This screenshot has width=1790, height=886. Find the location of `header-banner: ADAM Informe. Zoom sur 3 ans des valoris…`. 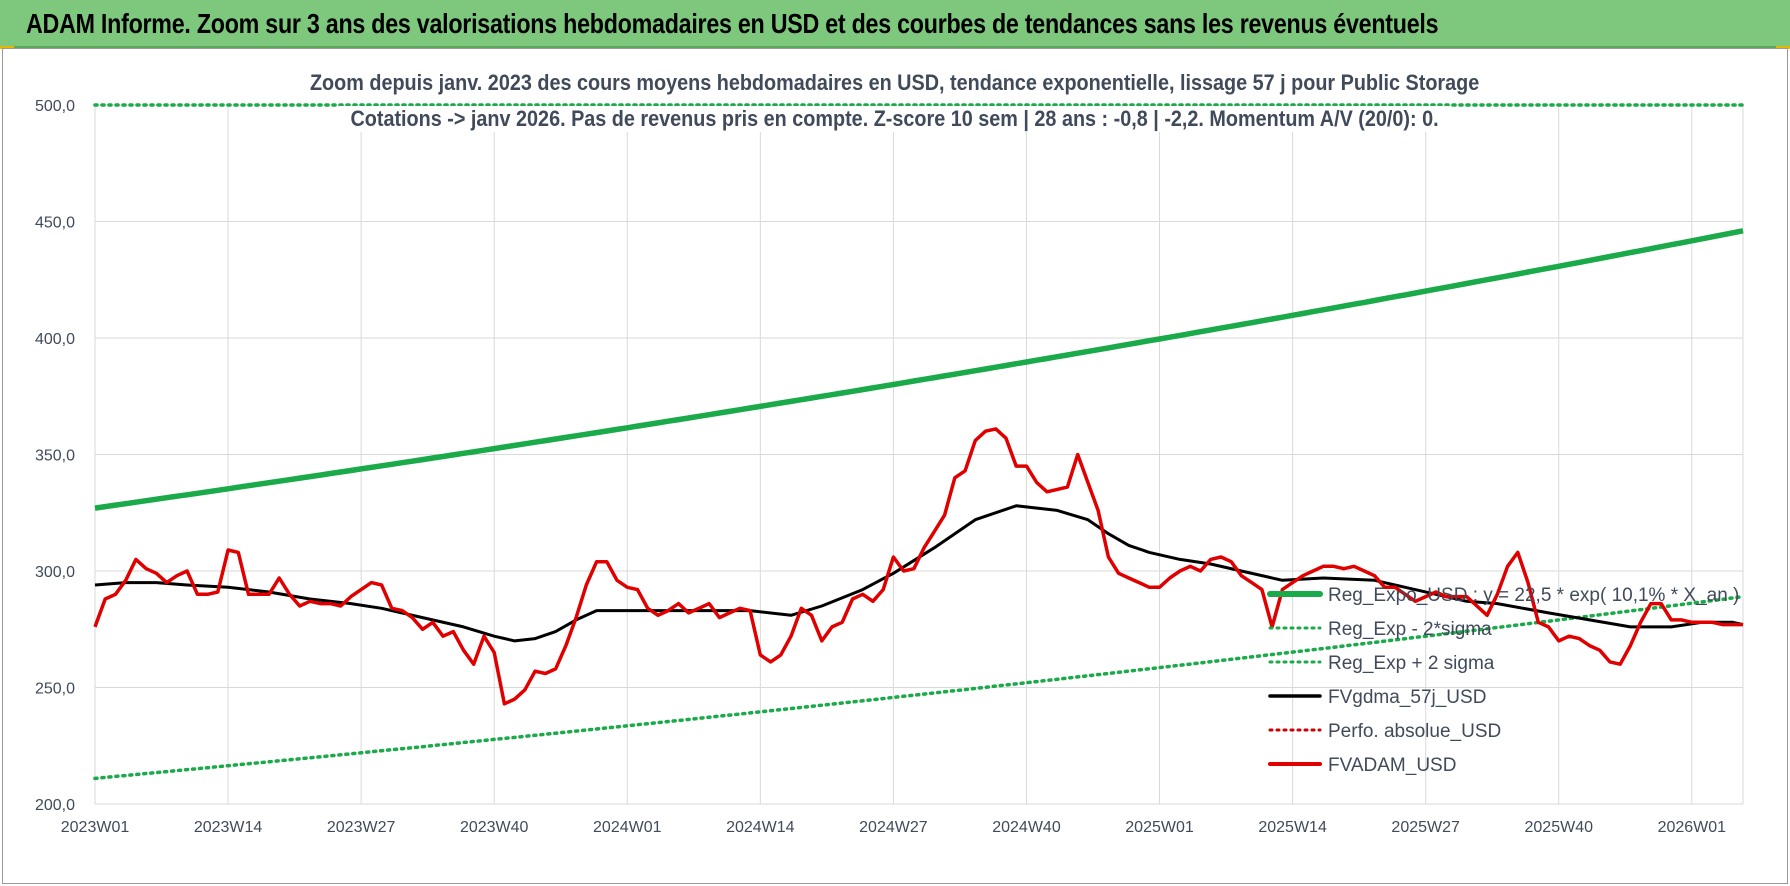

header-banner: ADAM Informe. Zoom sur 3 ans des valoris… is located at coordinates (895, 24).